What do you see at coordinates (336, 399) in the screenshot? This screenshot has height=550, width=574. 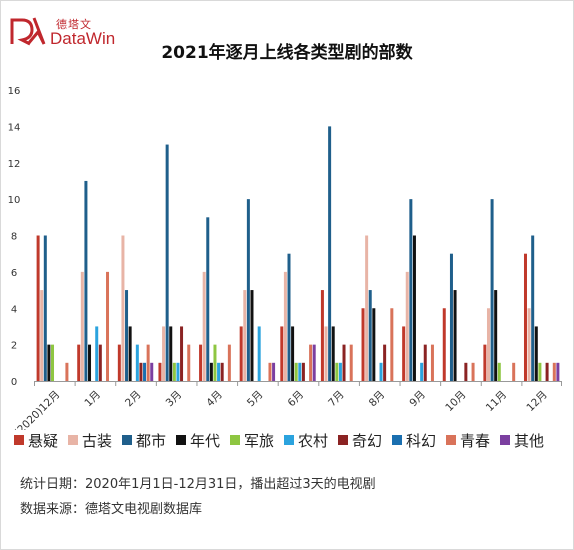 I see `x-tick-label: 7月` at bounding box center [336, 399].